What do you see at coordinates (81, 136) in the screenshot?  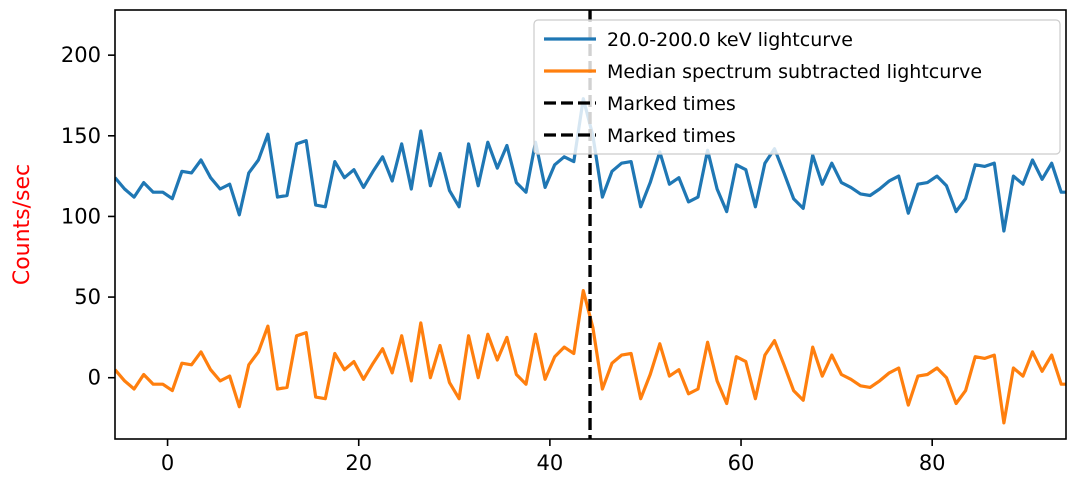 I see `y-tick-label: 150` at bounding box center [81, 136].